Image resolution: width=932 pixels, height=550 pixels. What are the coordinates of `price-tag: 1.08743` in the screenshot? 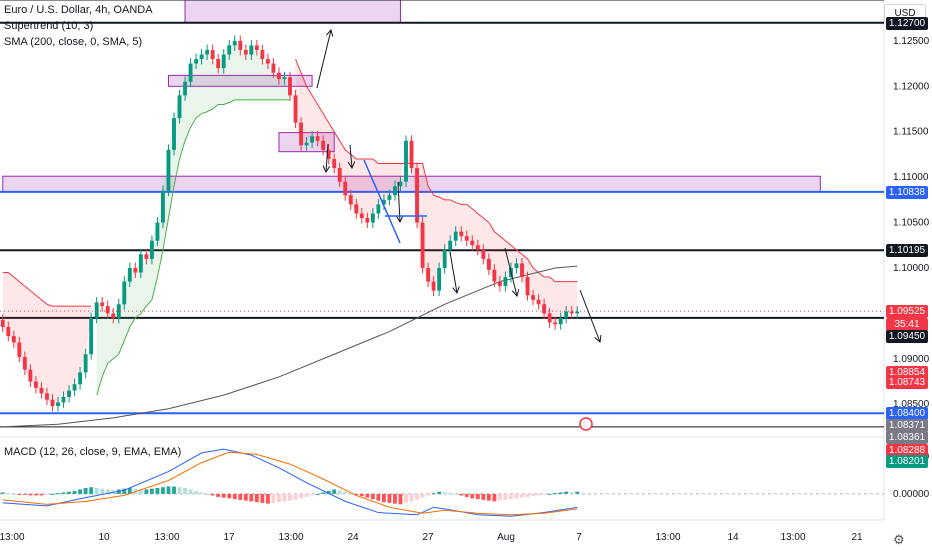 It's located at (907, 383).